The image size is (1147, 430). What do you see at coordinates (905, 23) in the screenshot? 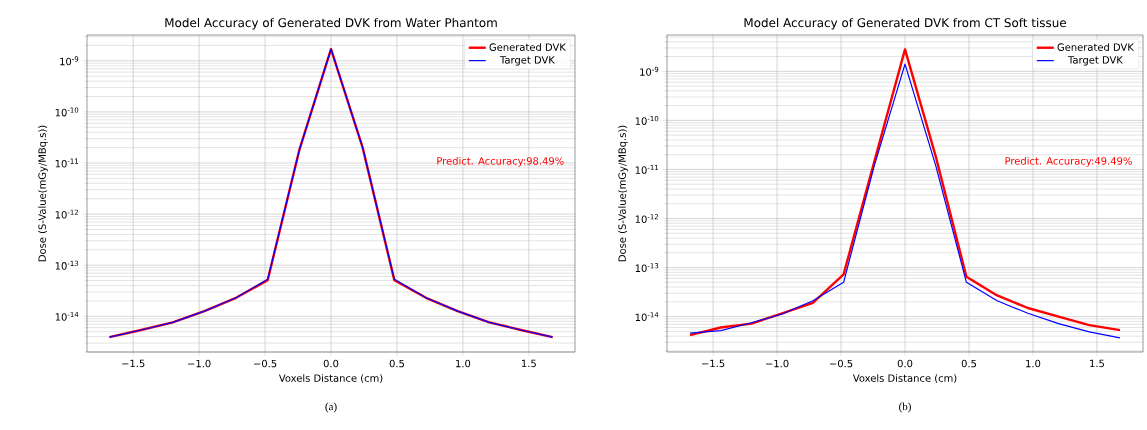
I see `chart-title: Model Accuracy of Generated DVK from CT Soft tissue` at bounding box center [905, 23].